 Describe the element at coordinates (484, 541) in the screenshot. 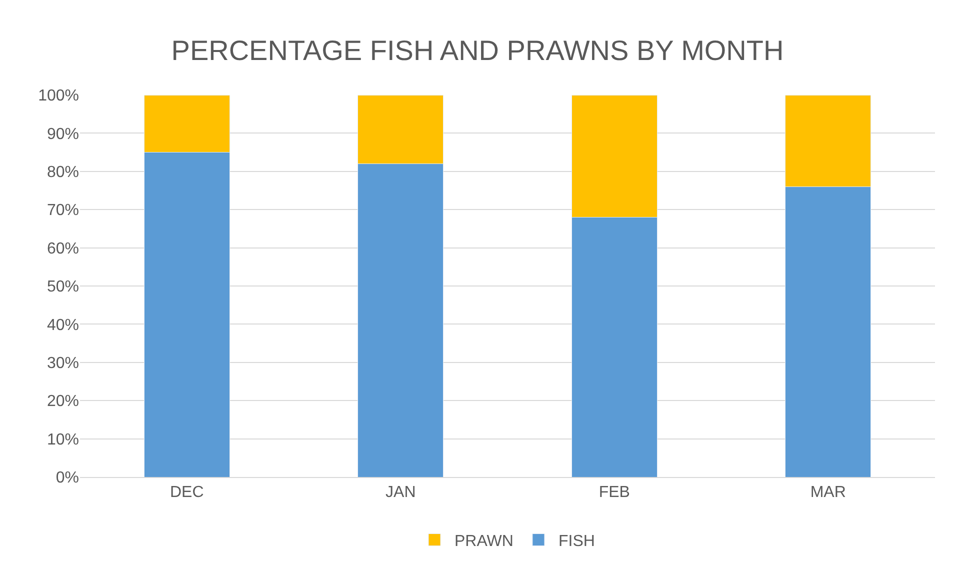

I see `legend-label: PRAWN` at that location.